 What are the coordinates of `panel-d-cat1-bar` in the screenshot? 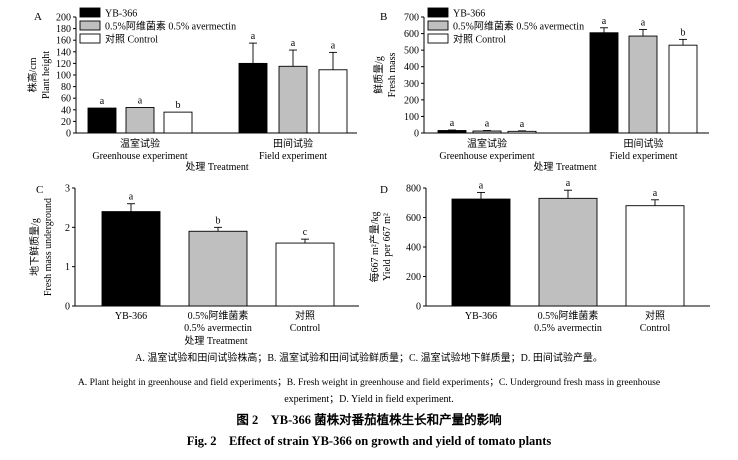 It's located at (568, 252).